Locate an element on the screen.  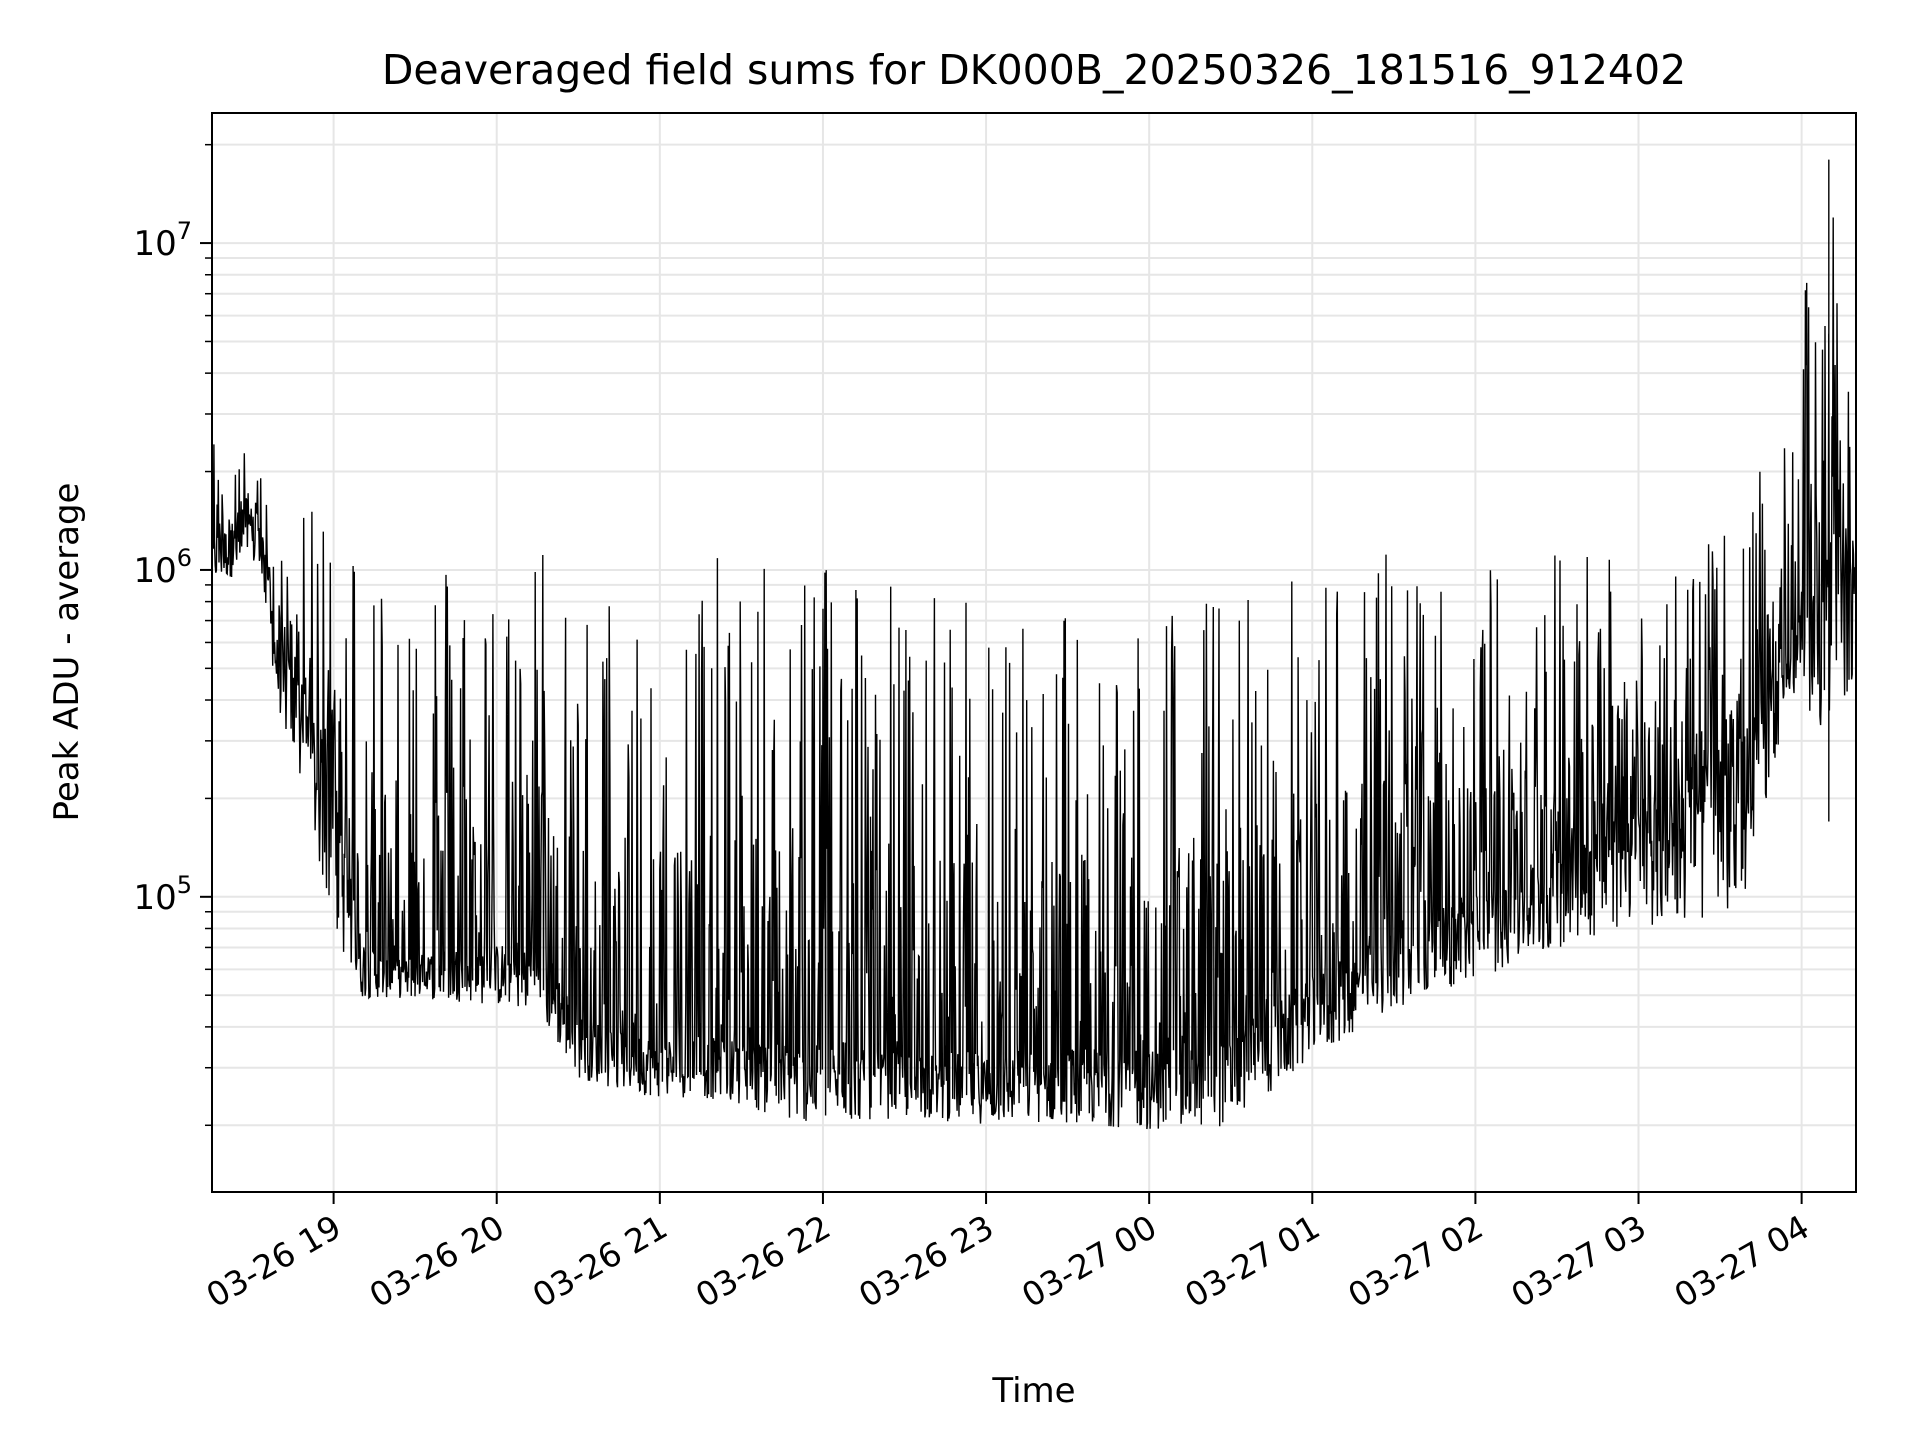
y-tick-exponent: 6 is located at coordinates (184, 558).